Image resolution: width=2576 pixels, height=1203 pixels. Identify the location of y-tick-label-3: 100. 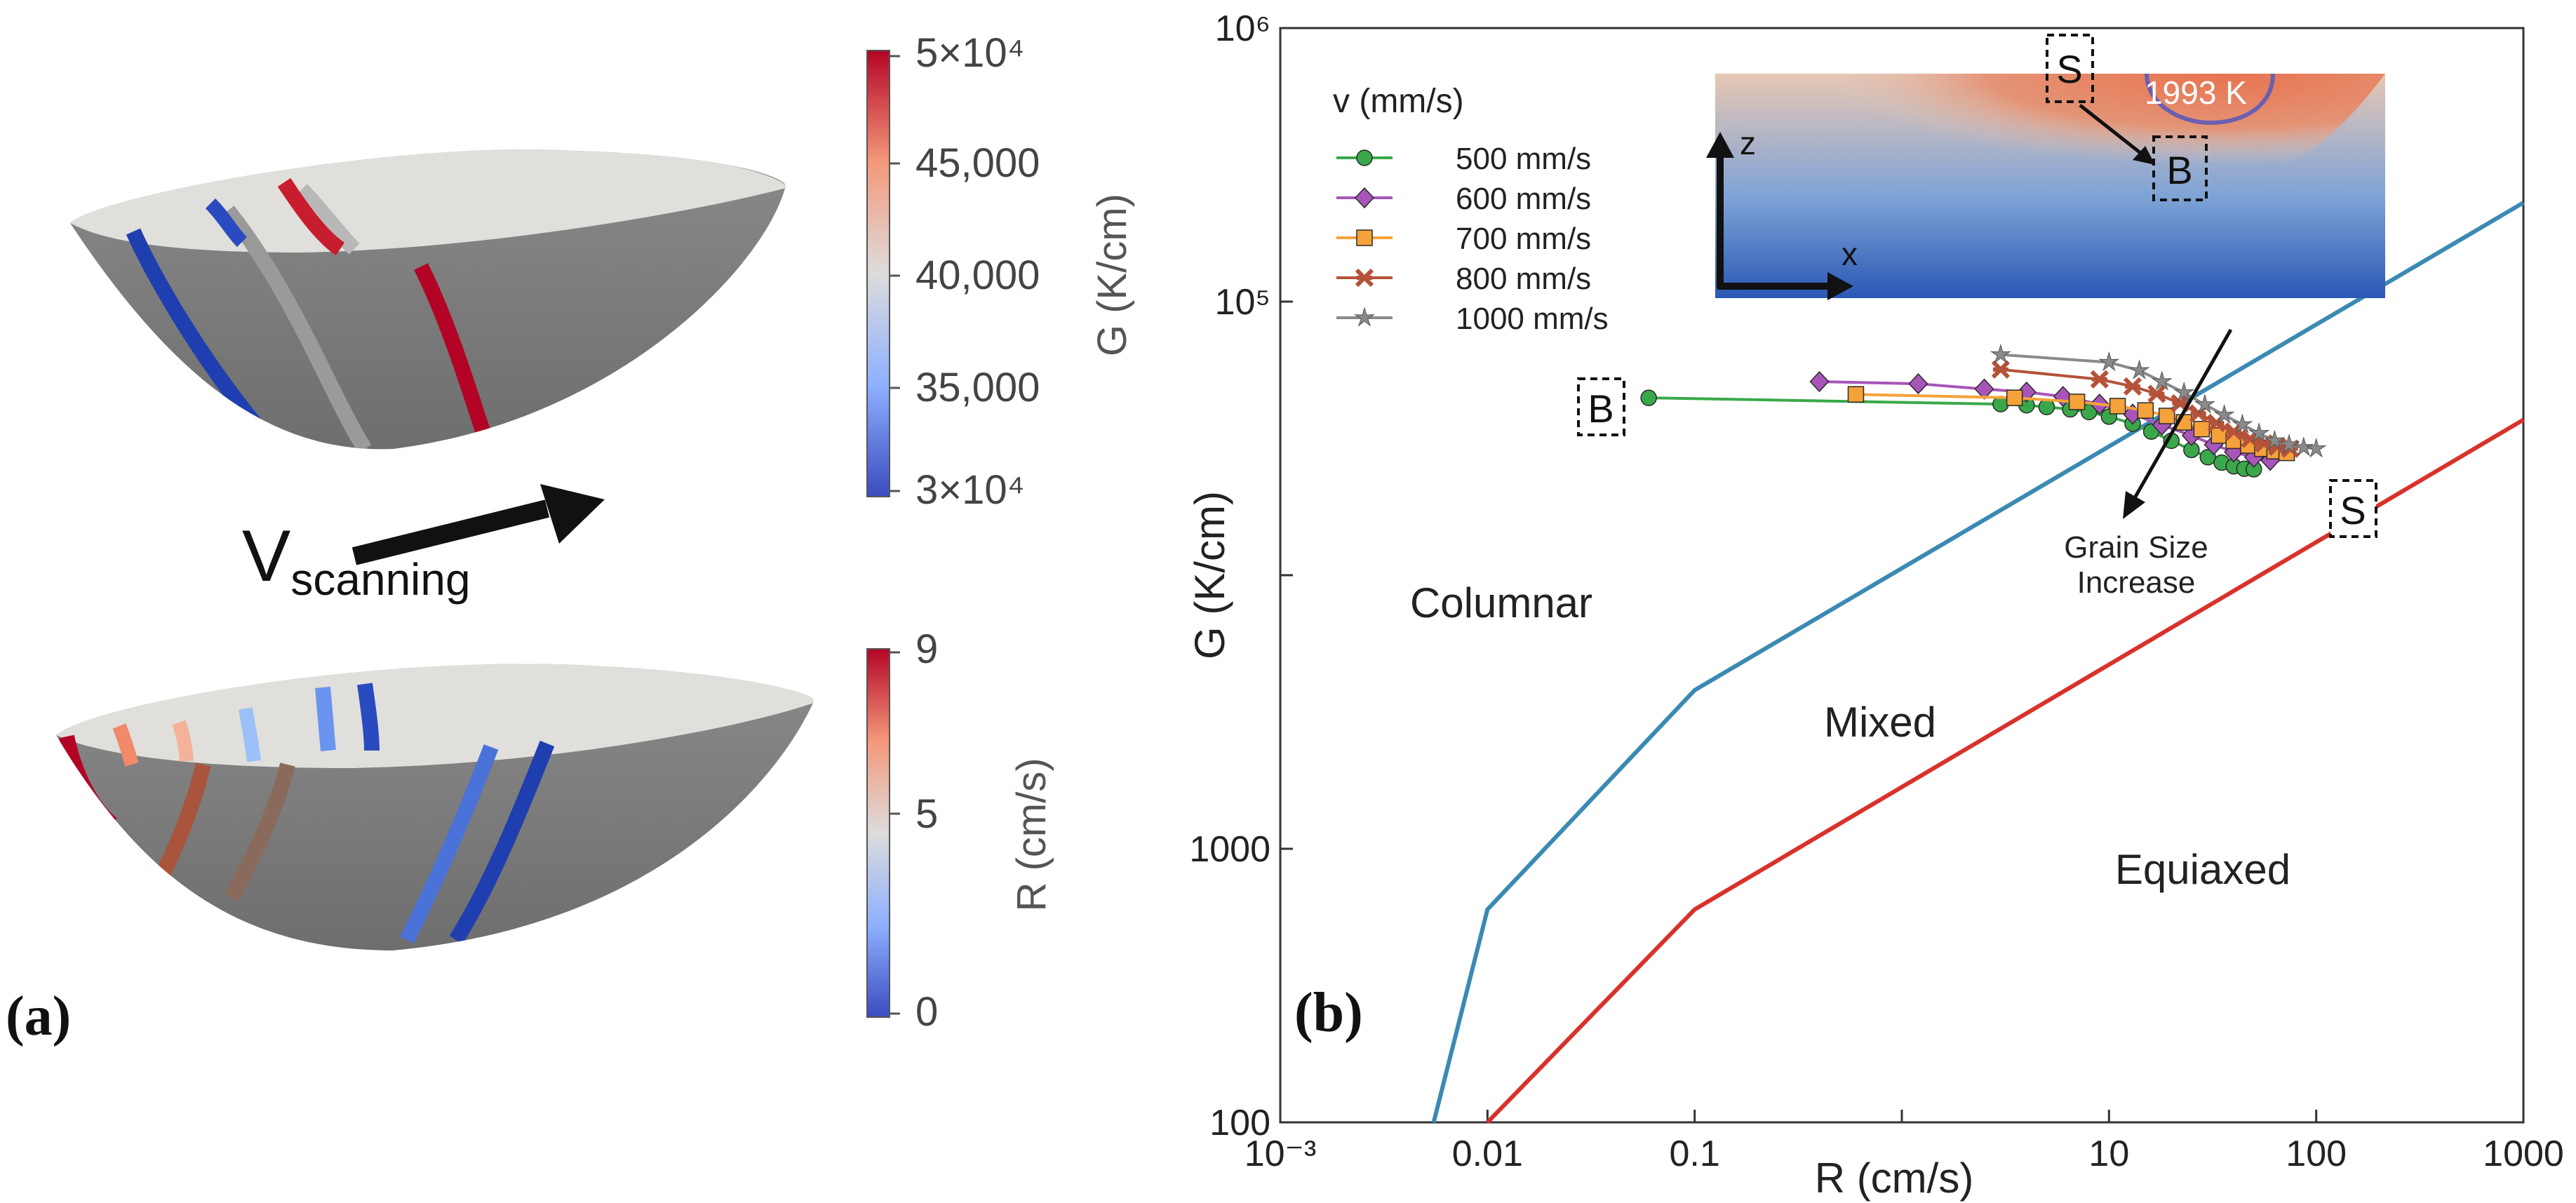
(1239, 1123).